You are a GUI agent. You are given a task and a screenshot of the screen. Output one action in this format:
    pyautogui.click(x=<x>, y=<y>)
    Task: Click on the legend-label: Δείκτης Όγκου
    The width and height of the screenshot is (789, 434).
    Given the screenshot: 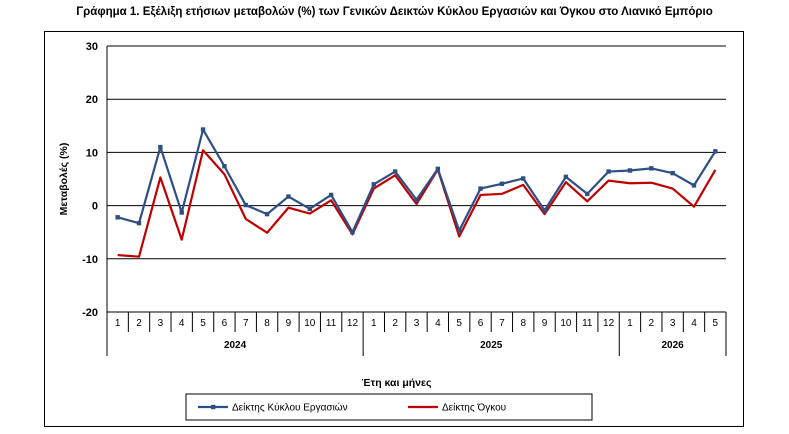 What is the action you would take?
    pyautogui.click(x=474, y=408)
    